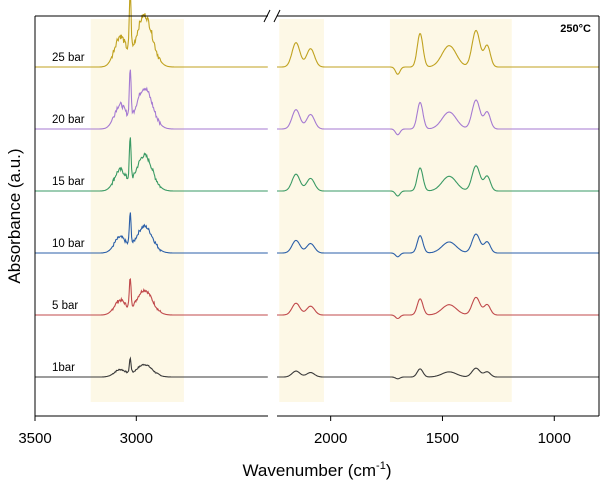 The width and height of the screenshot is (600, 491). What do you see at coordinates (554, 438) in the screenshot?
I see `x-tick-label-1000: 1000` at bounding box center [554, 438].